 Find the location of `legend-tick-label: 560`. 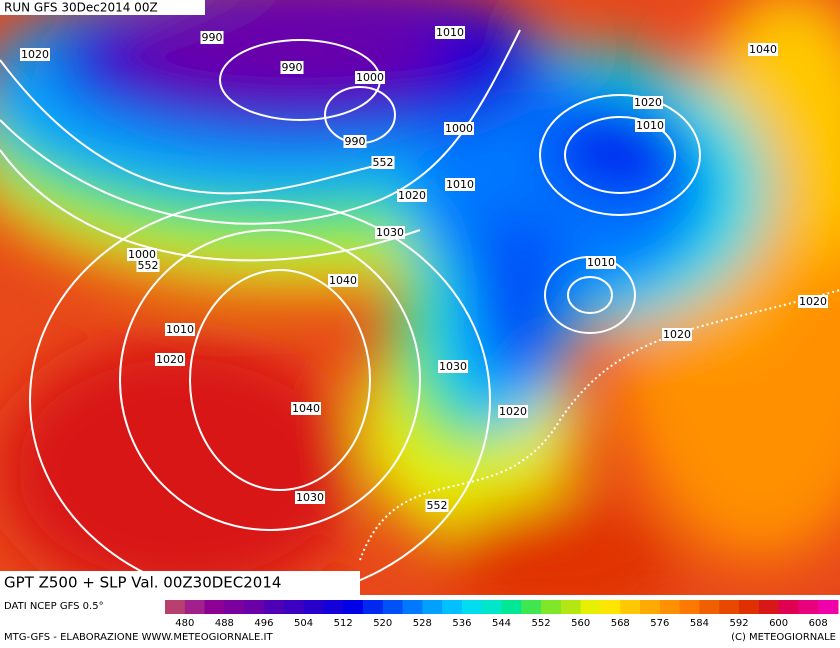

legend-tick-label: 560 is located at coordinates (580, 623).